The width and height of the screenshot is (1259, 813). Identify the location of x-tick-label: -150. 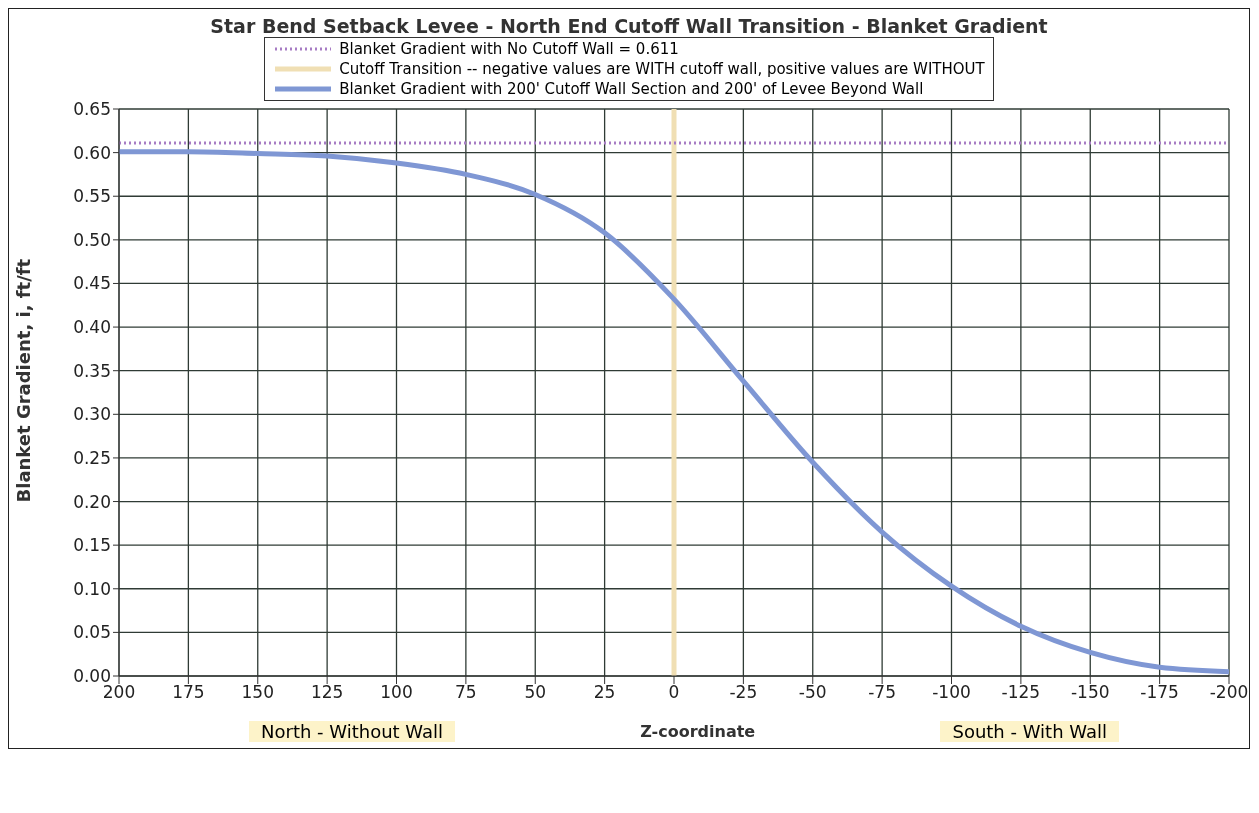
(1090, 692).